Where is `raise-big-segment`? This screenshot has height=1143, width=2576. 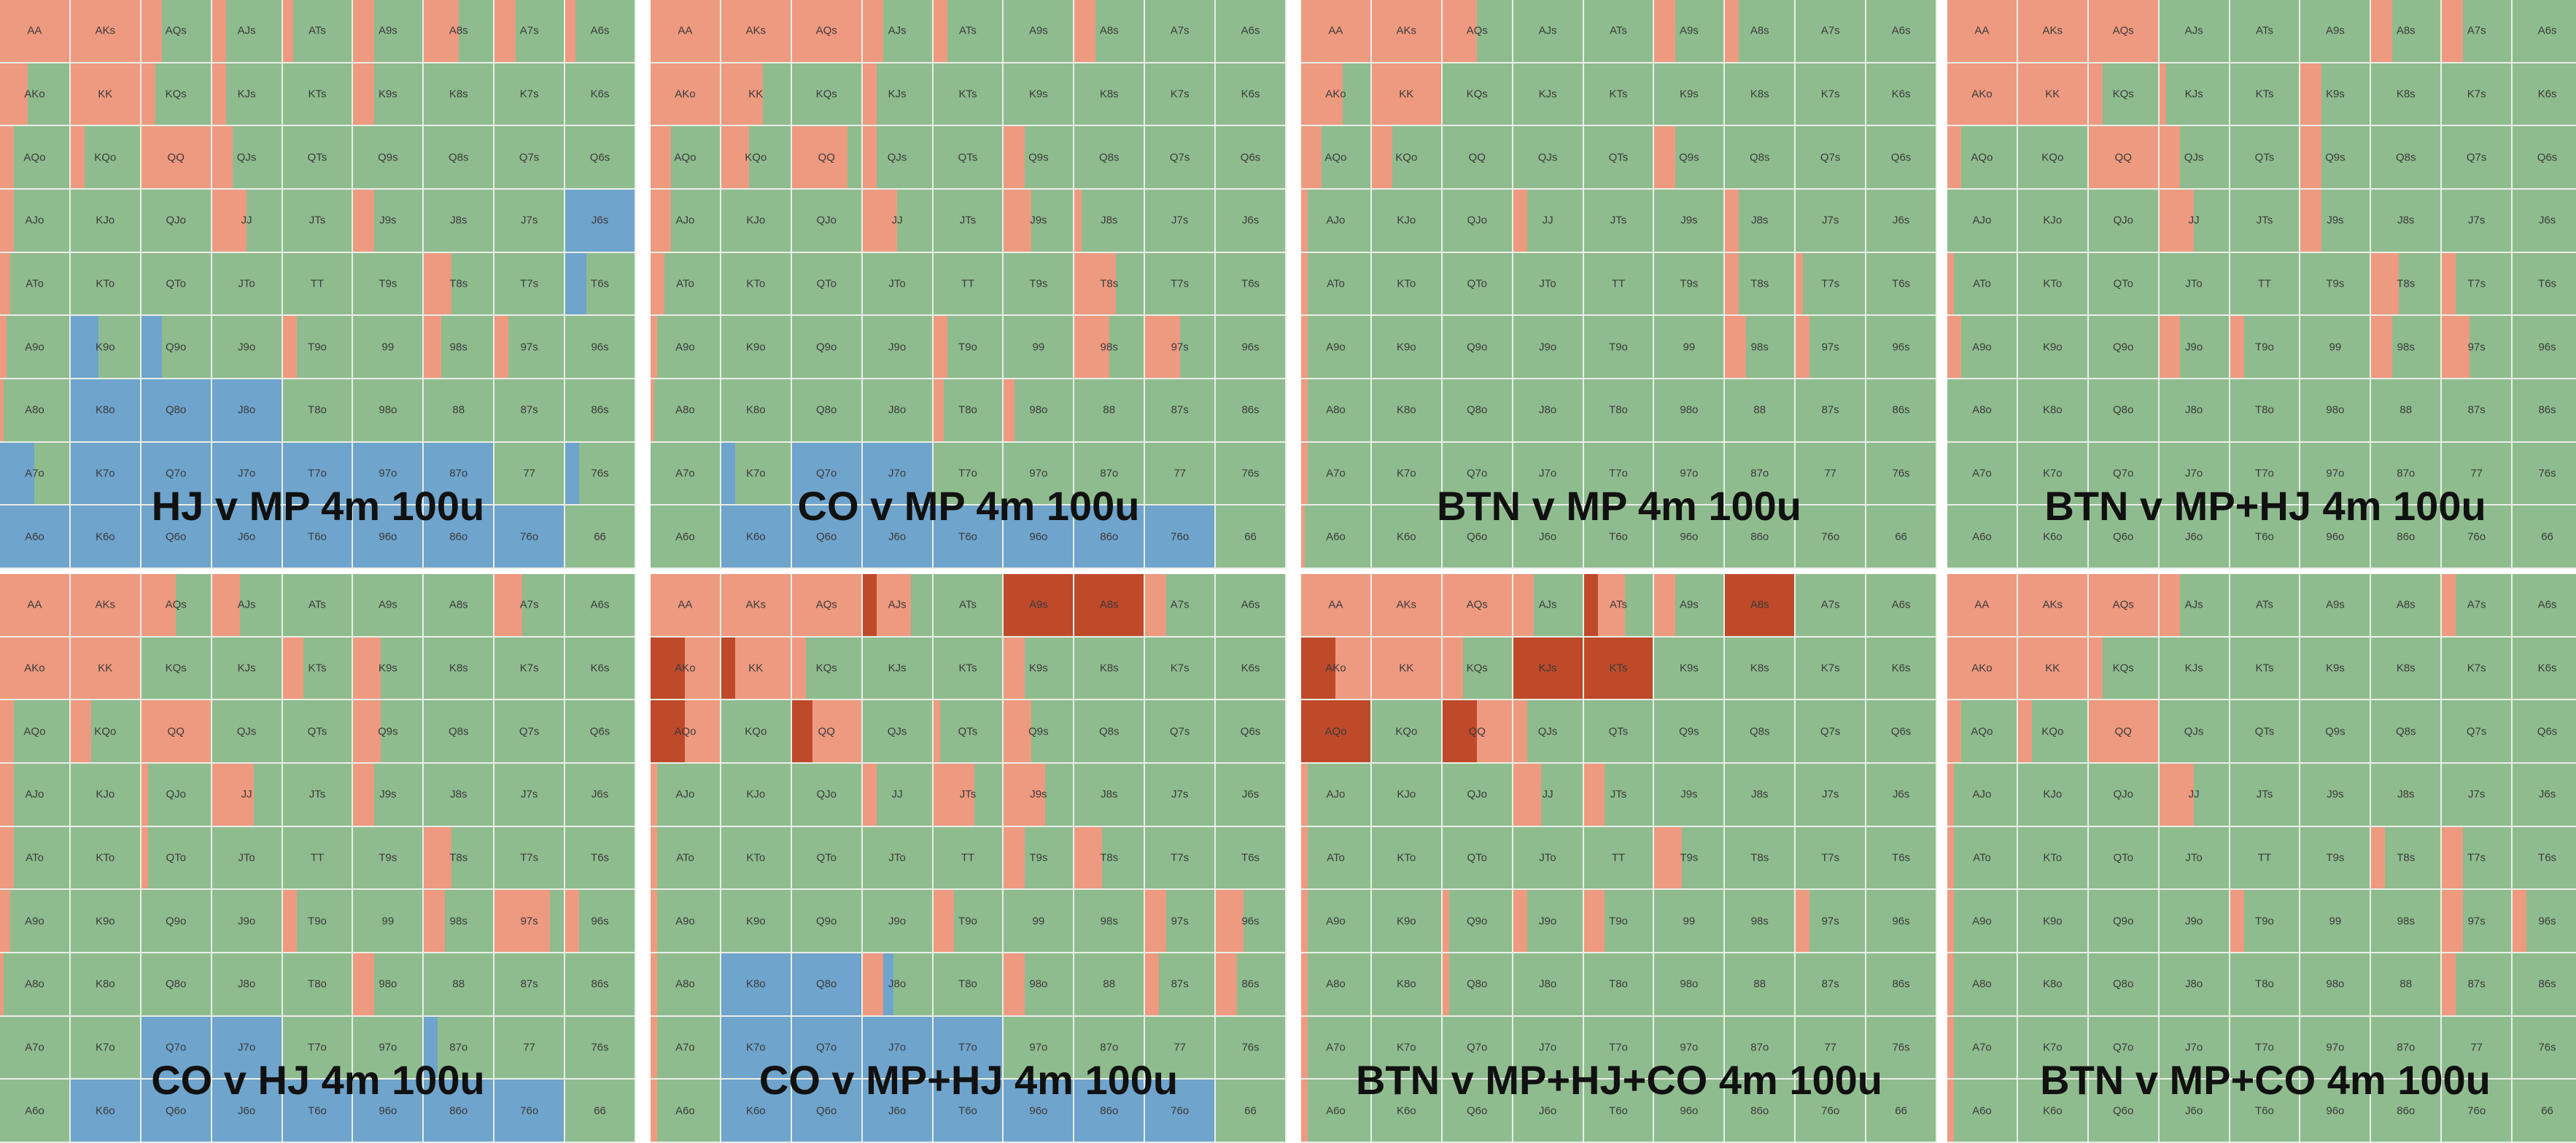 raise-big-segment is located at coordinates (802, 731).